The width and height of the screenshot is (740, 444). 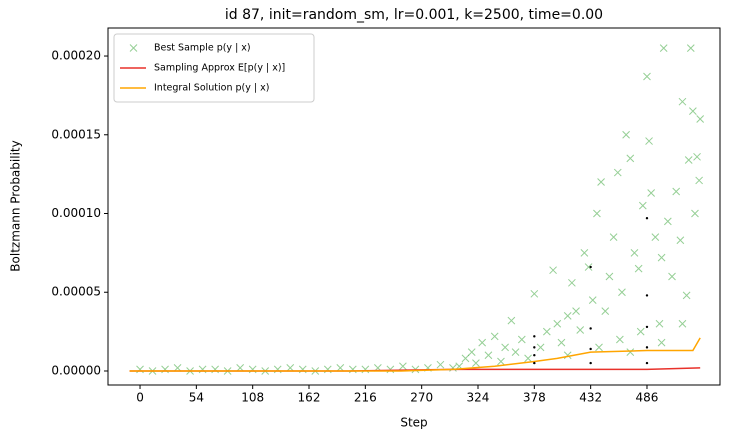 I want to click on x-tick-label: 0, so click(x=140, y=398).